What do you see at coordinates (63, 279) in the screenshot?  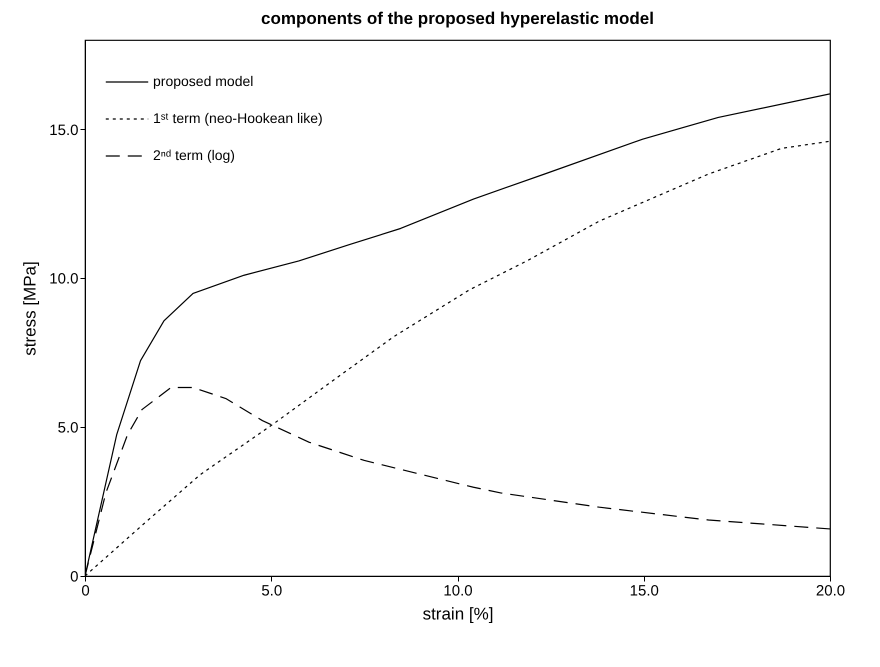 I see `y-tick-label: 10.0` at bounding box center [63, 279].